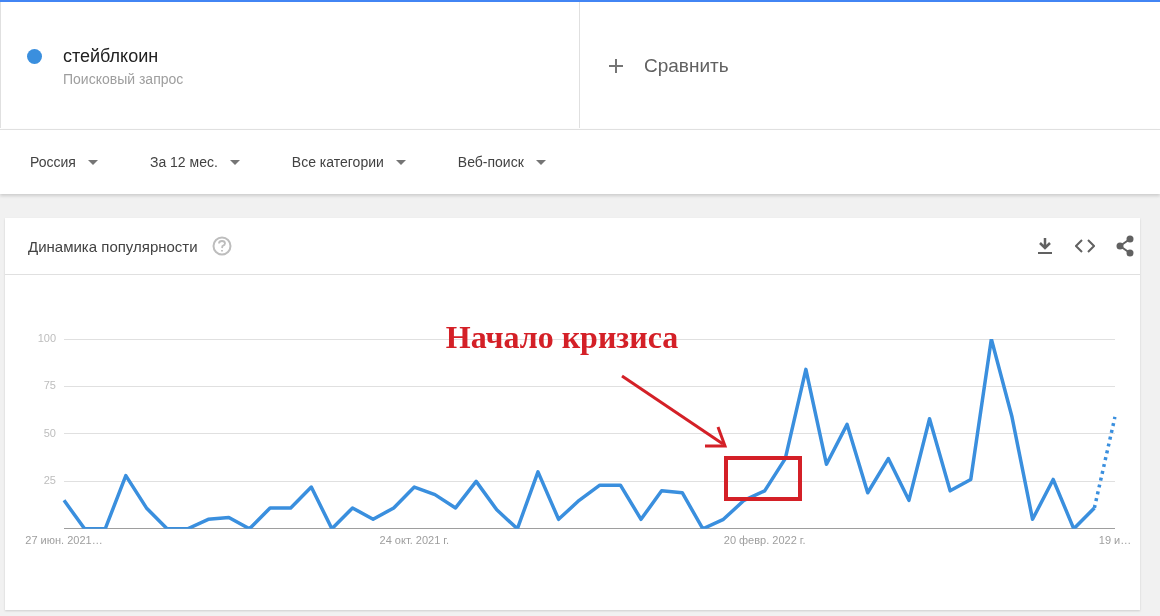  Describe the element at coordinates (49, 385) in the screenshot. I see `y-tick-label: 75` at that location.